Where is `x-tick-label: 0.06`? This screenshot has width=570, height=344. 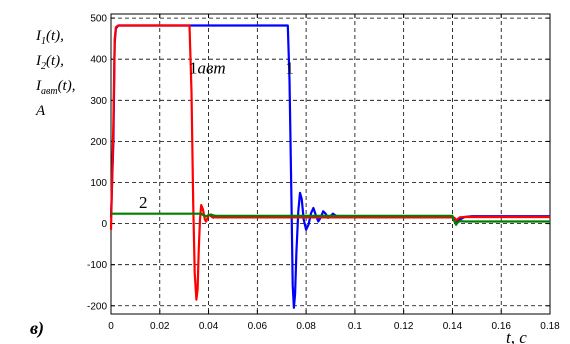 x-tick-label: 0.06 is located at coordinates (258, 326).